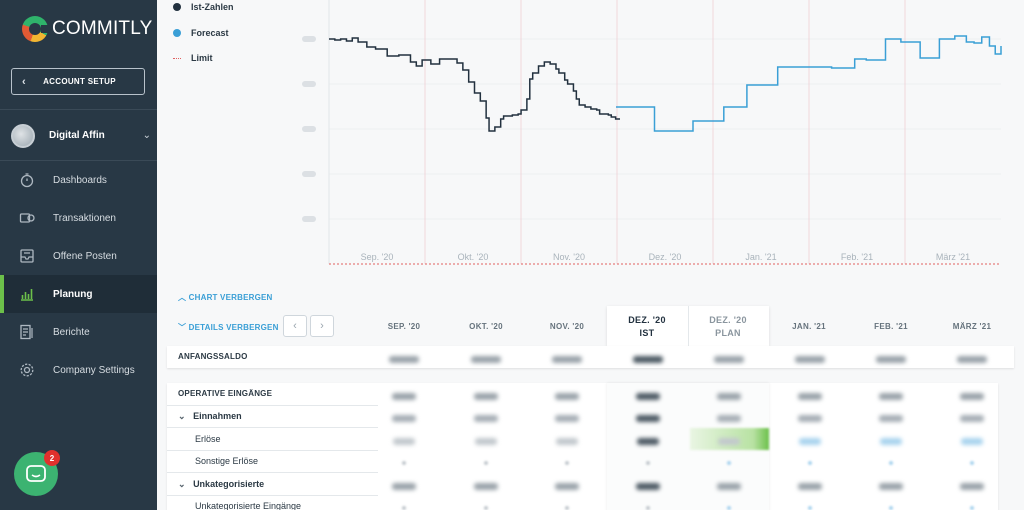 The height and width of the screenshot is (510, 1024). I want to click on chevron-up-icon: ︿, so click(182, 297).